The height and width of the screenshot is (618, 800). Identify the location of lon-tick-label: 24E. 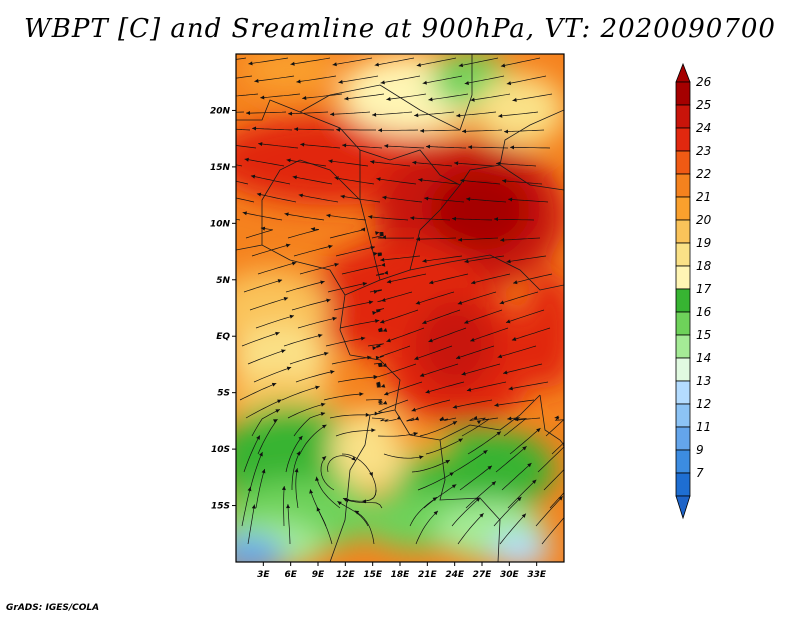
(455, 575).